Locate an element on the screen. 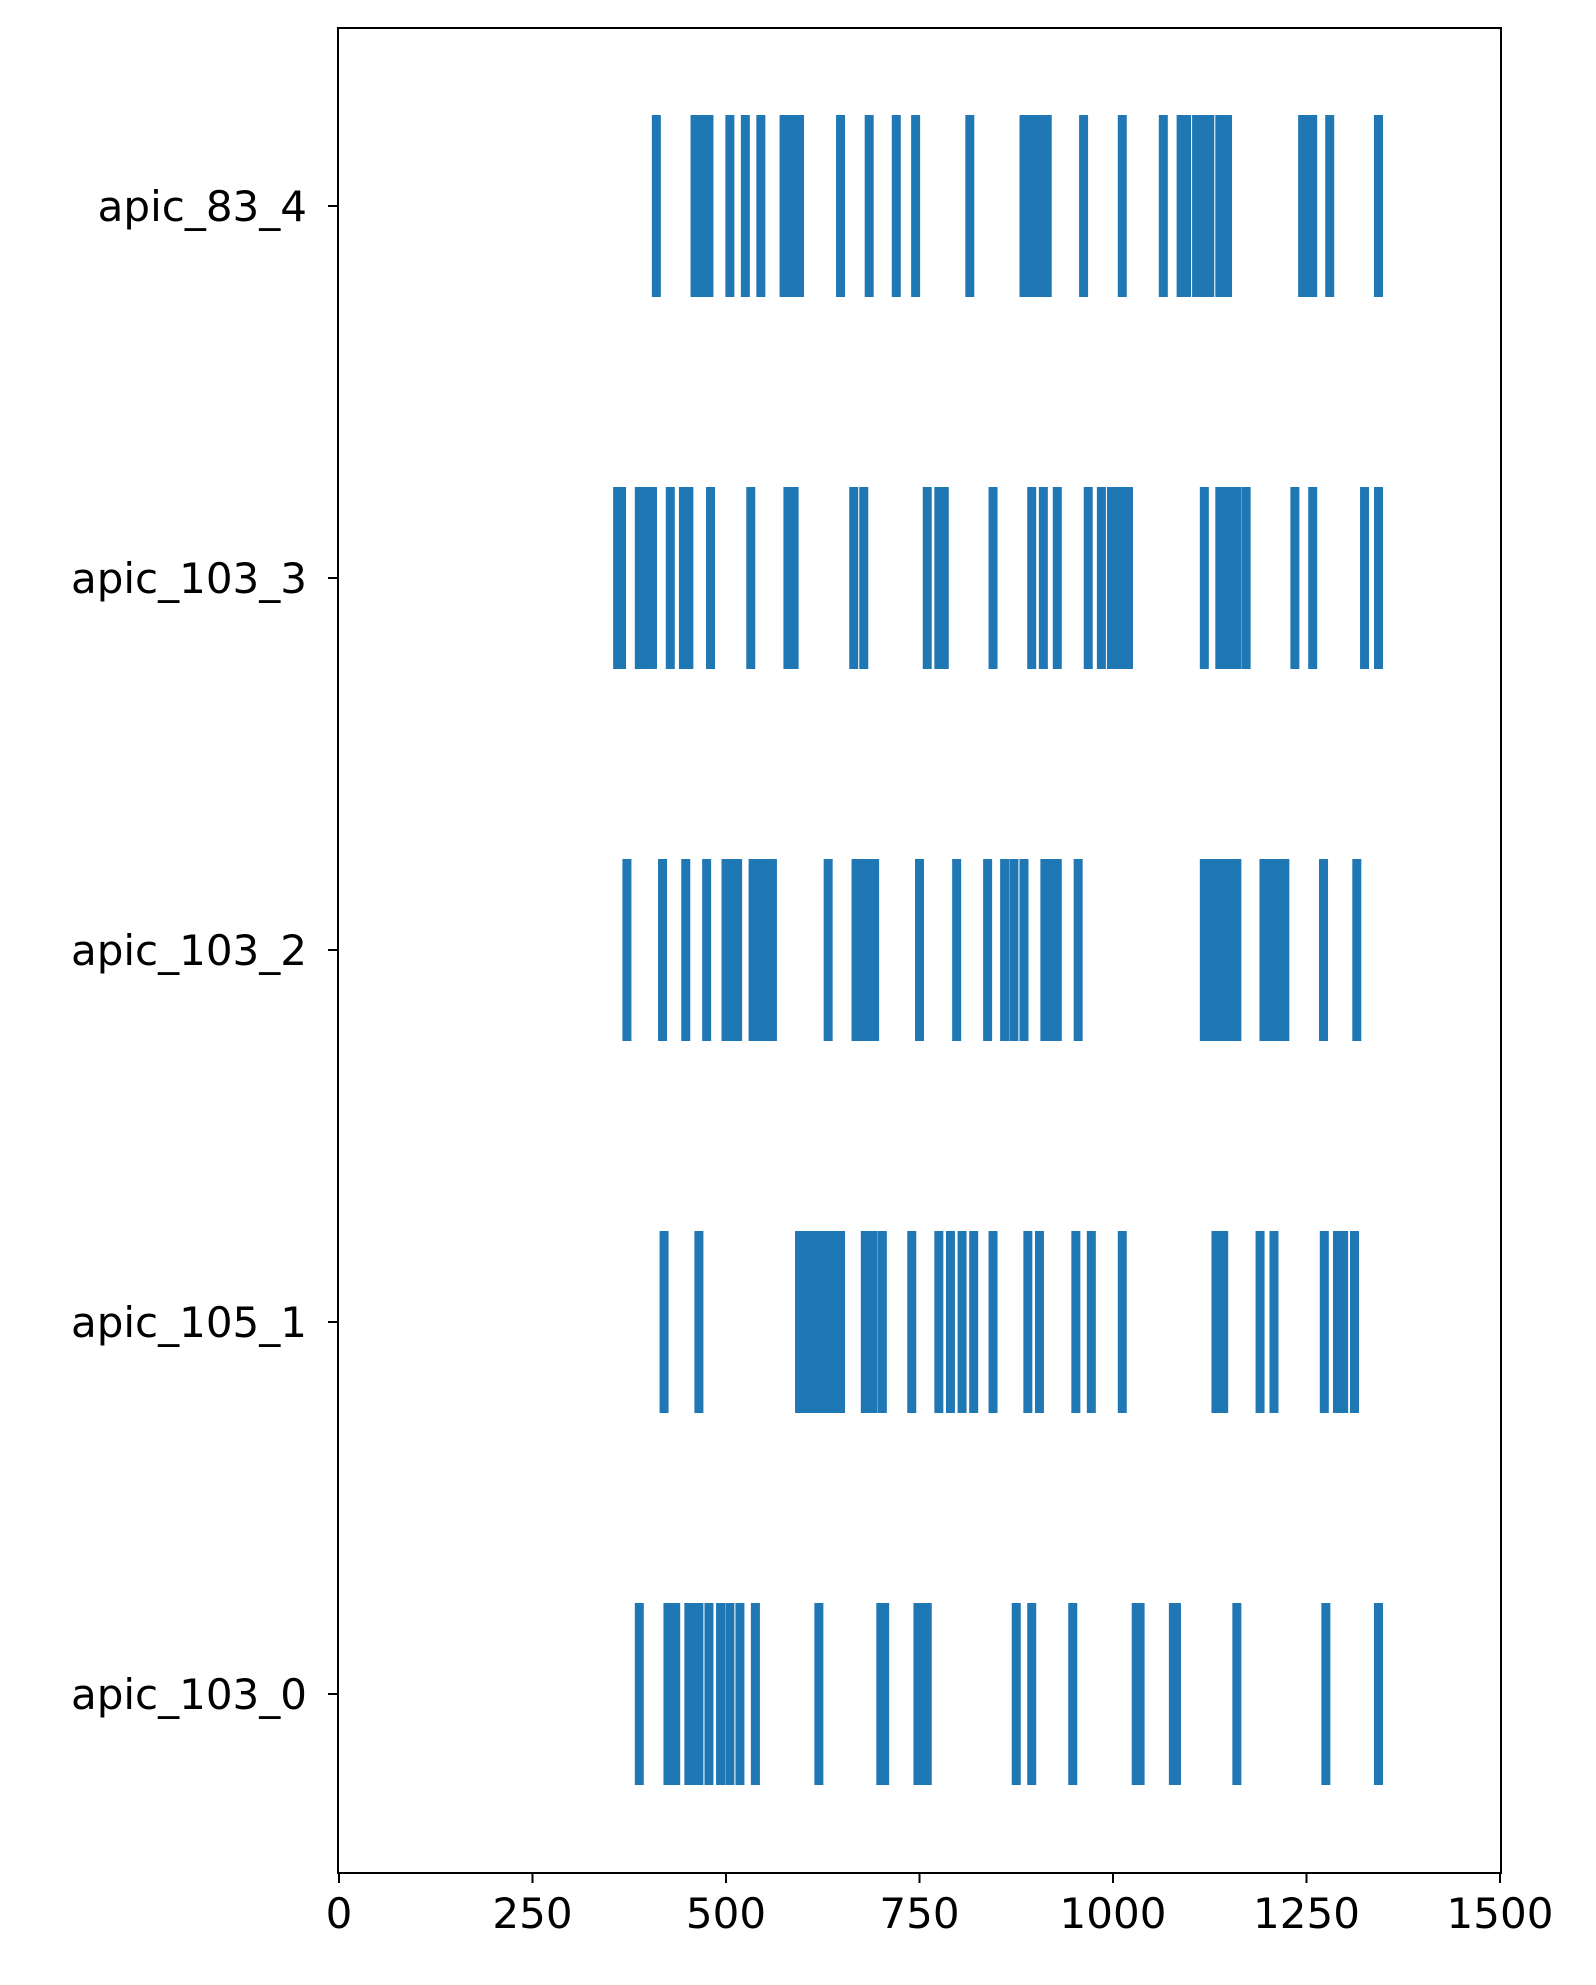  x-tick-label: 750 is located at coordinates (919, 1913).